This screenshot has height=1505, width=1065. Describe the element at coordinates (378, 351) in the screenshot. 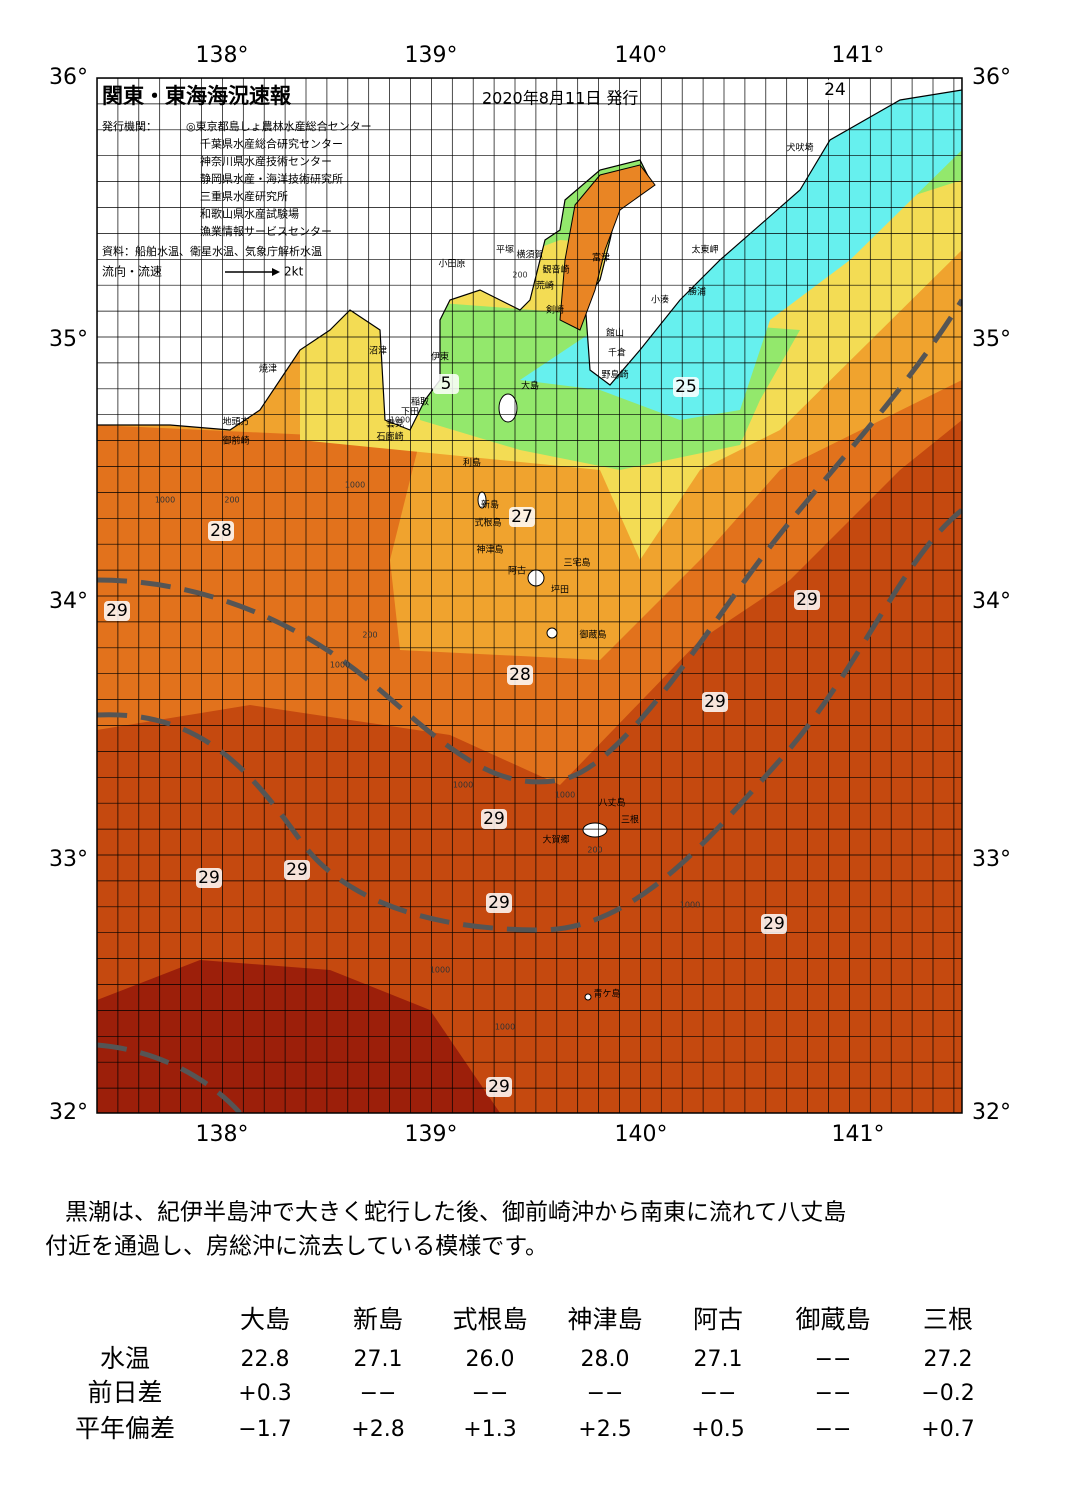

I see `place-name: 沼津` at that location.